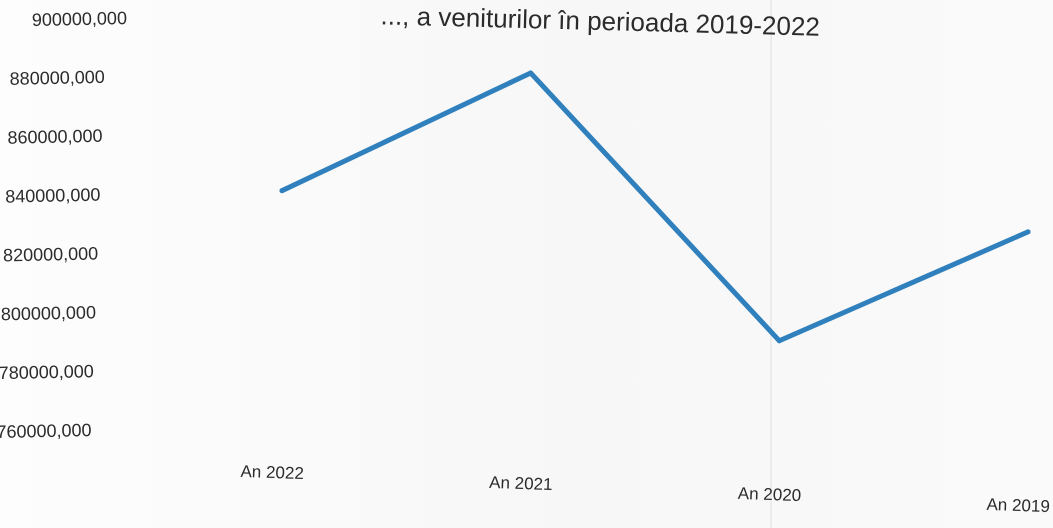  I want to click on x-tick-label: An 2021, so click(521, 483).